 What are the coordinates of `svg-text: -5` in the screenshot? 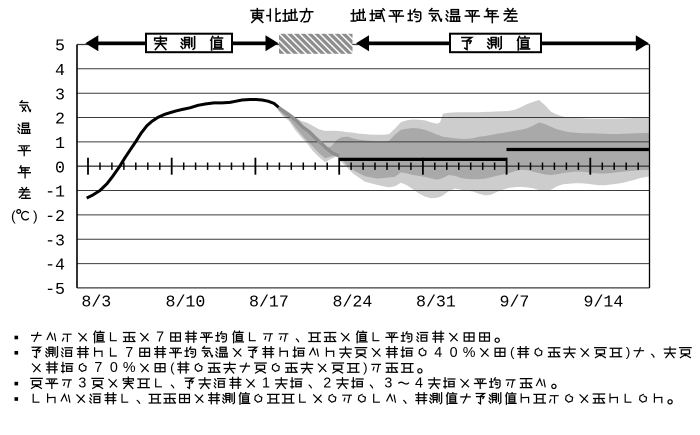 It's located at (55, 289).